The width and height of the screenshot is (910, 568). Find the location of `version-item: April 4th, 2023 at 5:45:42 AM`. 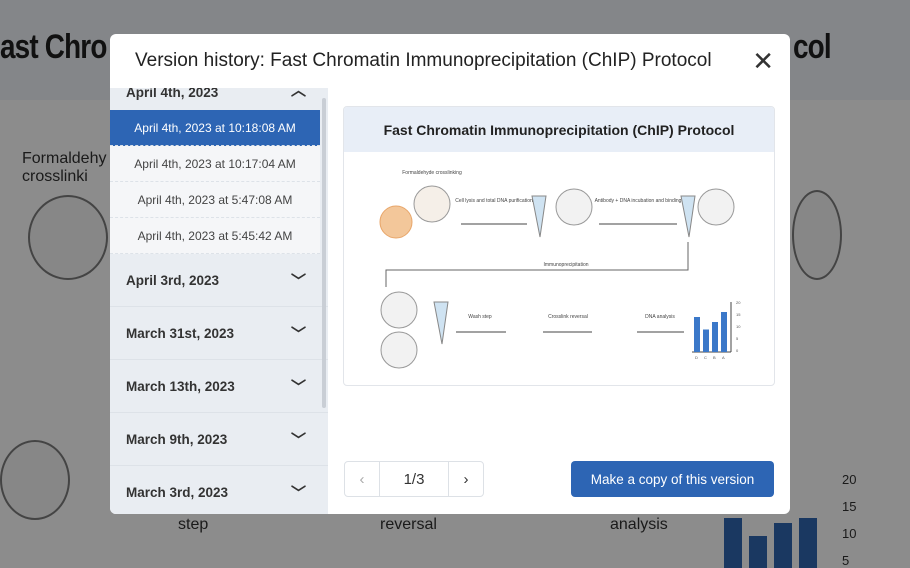

version-item: April 4th, 2023 at 5:45:42 AM is located at coordinates (215, 236).